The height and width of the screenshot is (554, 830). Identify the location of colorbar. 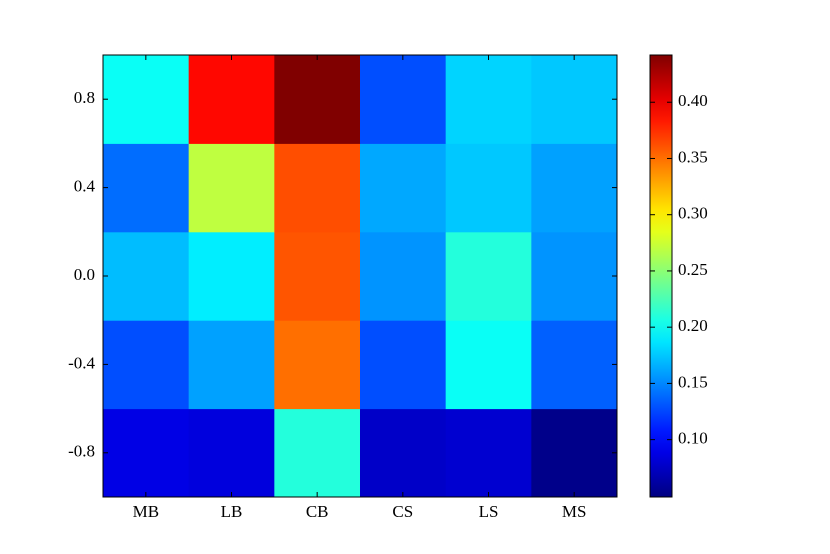
(661, 276).